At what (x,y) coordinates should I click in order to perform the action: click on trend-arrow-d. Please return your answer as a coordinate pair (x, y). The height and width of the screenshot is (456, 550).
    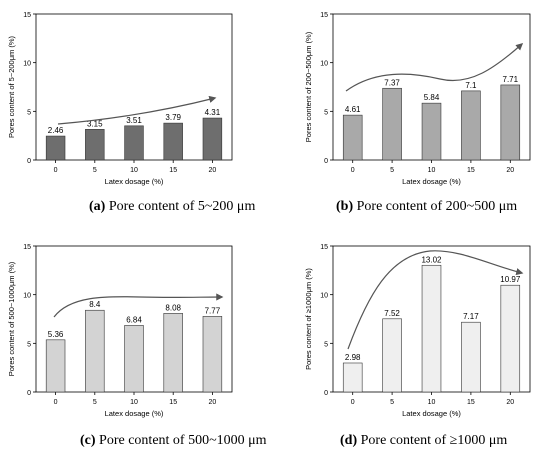
    Looking at the image, I should click on (435, 300).